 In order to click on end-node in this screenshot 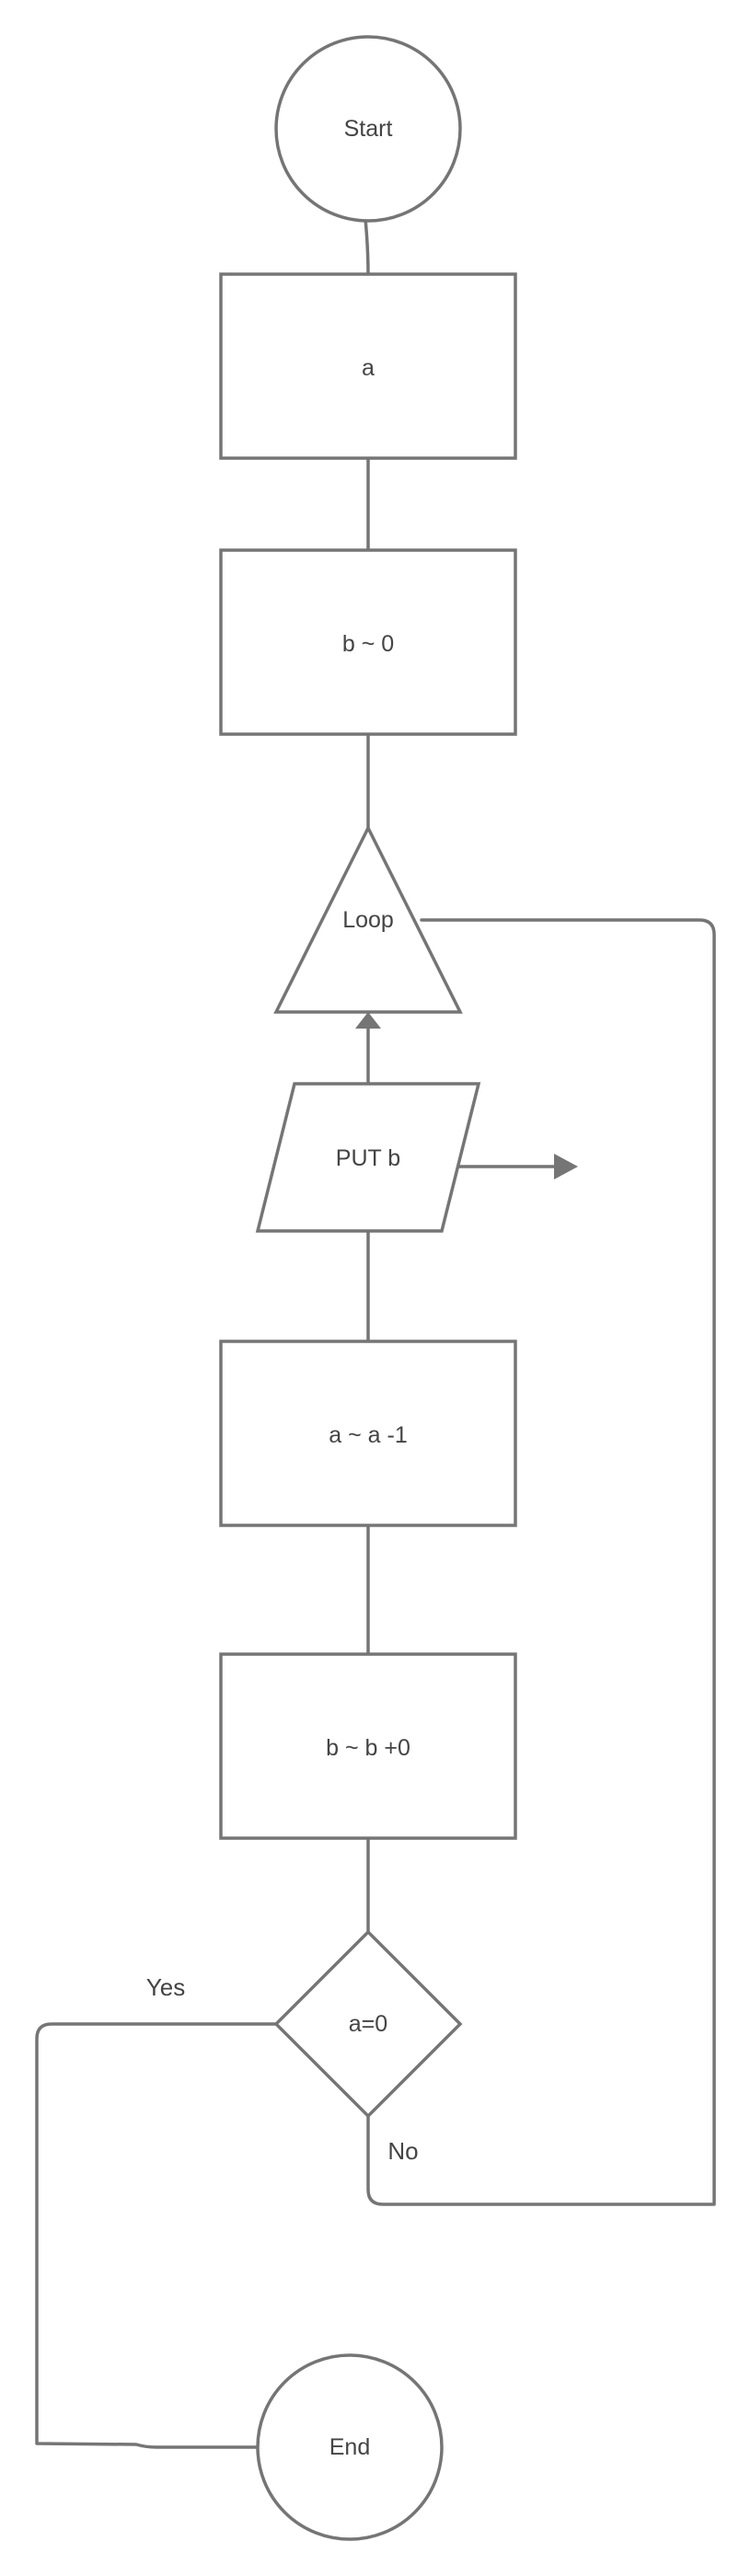, I will do `click(350, 2447)`.